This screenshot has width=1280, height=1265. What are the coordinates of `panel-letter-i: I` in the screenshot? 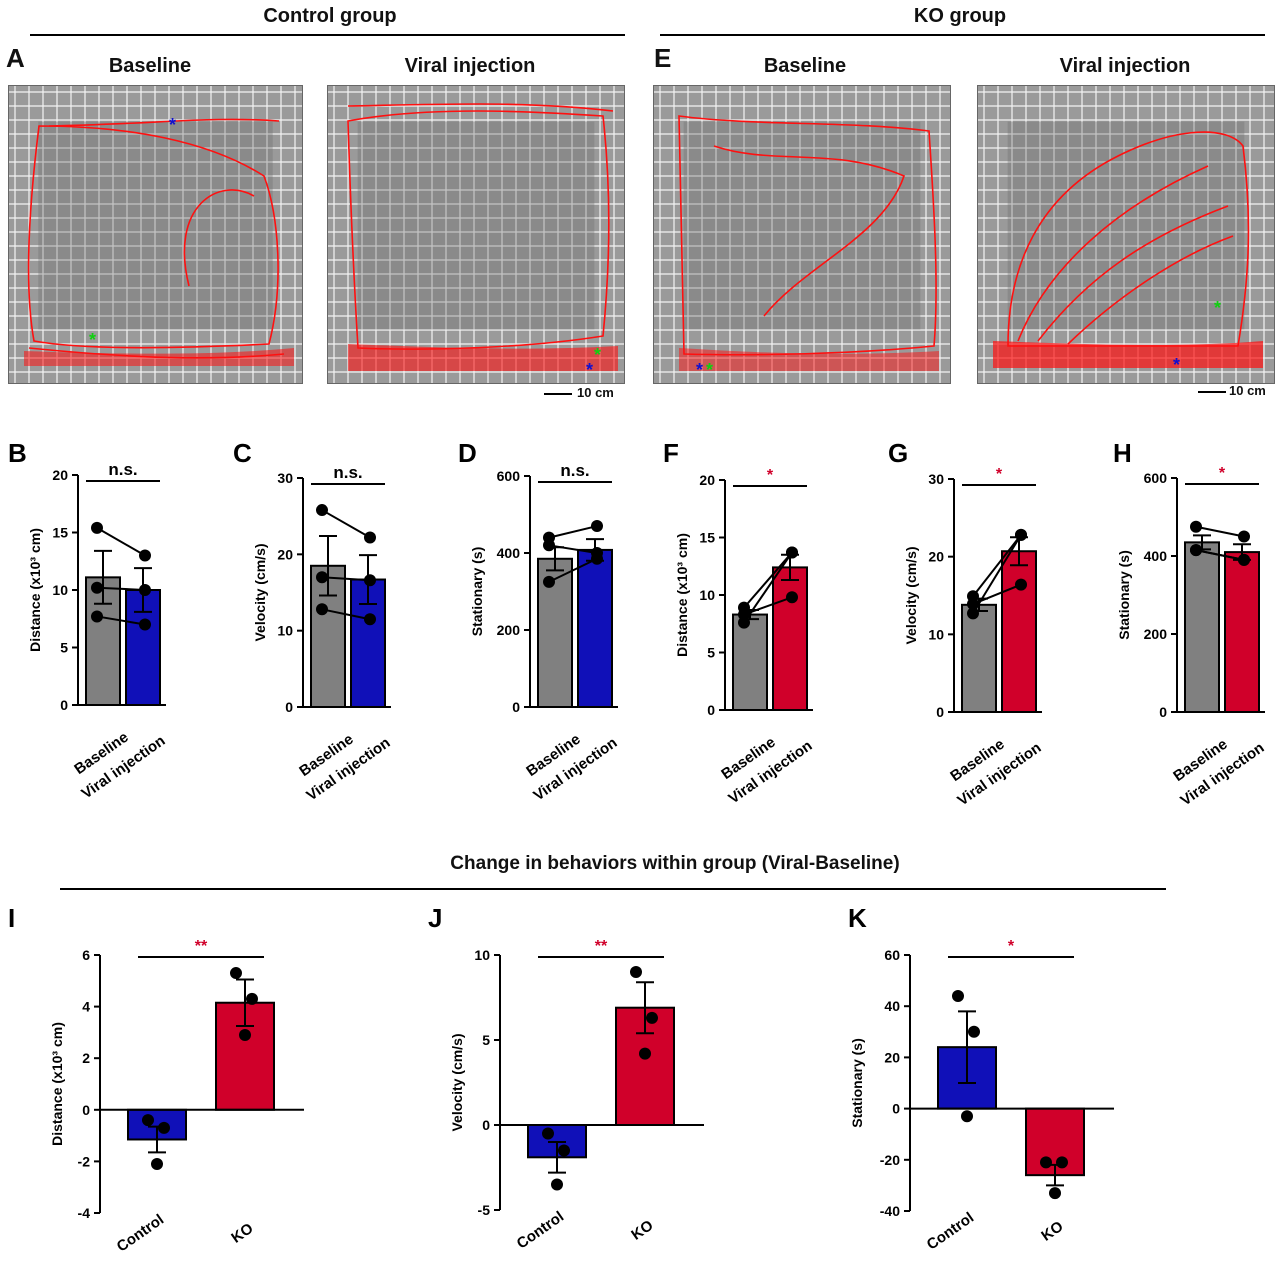 It's located at (11, 919).